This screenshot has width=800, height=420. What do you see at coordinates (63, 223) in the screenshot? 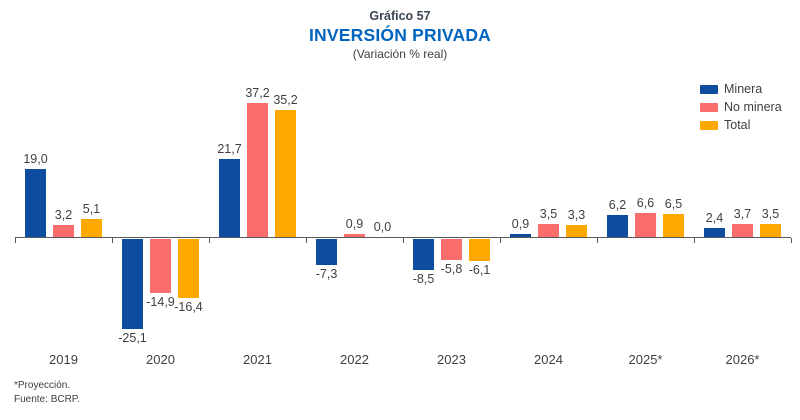
I see `bar-group-2019: 19,0 3,2 5,1` at bounding box center [63, 223].